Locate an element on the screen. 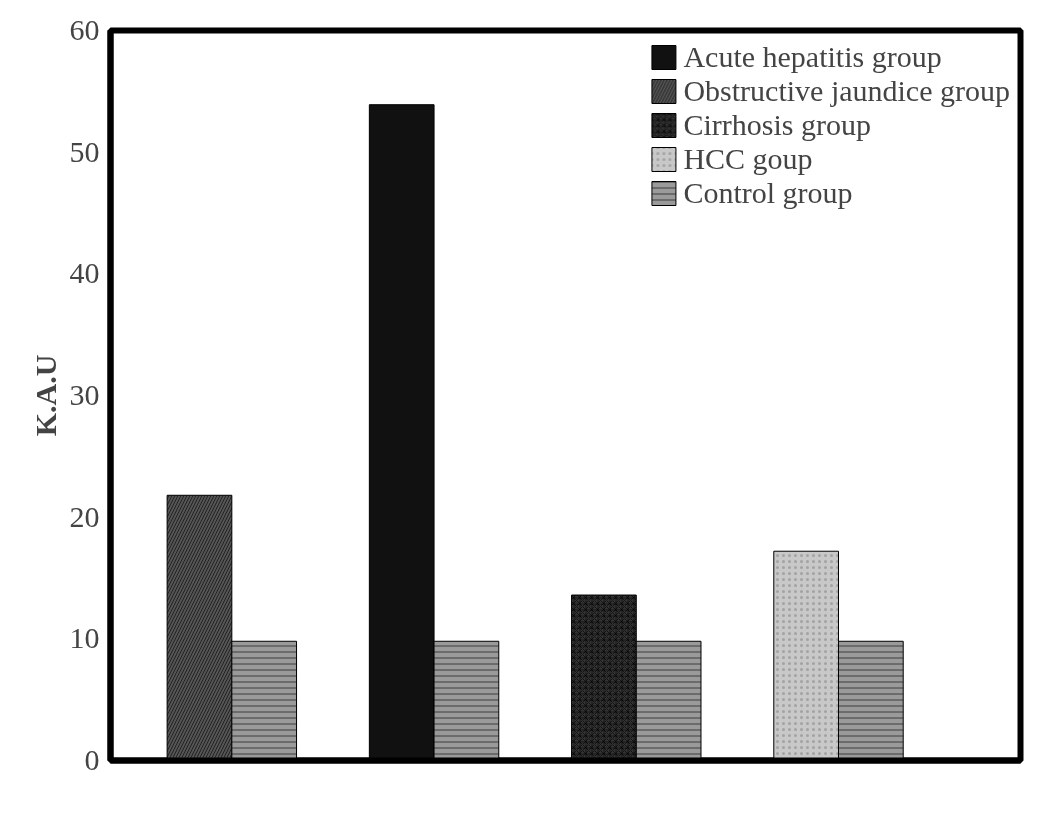  legend-label: Control group is located at coordinates (768, 193).